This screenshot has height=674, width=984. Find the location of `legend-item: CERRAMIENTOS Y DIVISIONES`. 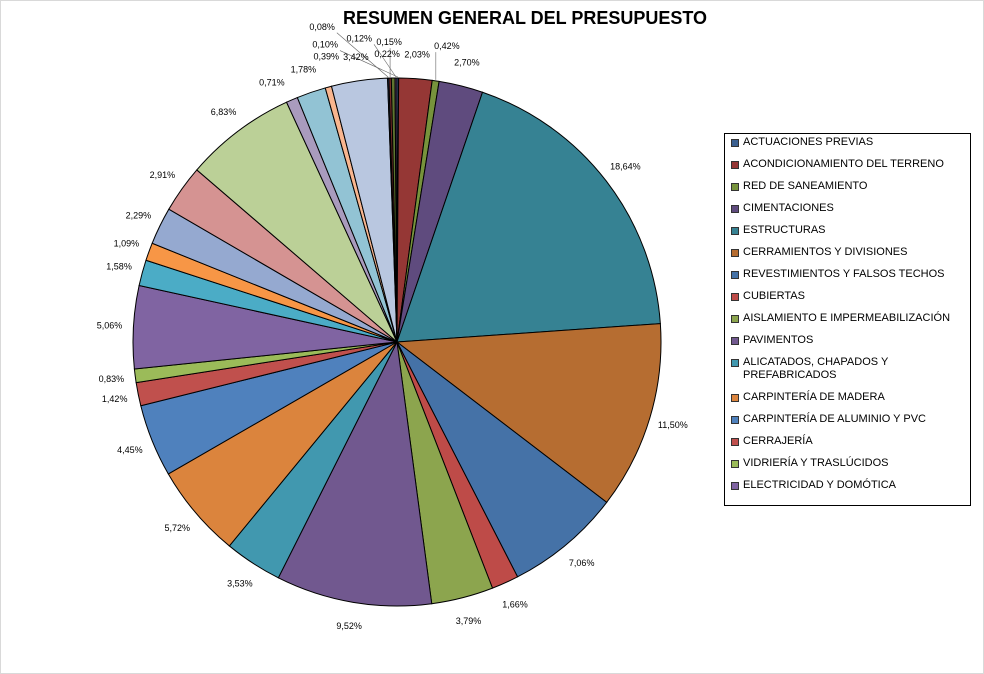

legend-item: CERRAMIENTOS Y DIVISIONES is located at coordinates (848, 252).